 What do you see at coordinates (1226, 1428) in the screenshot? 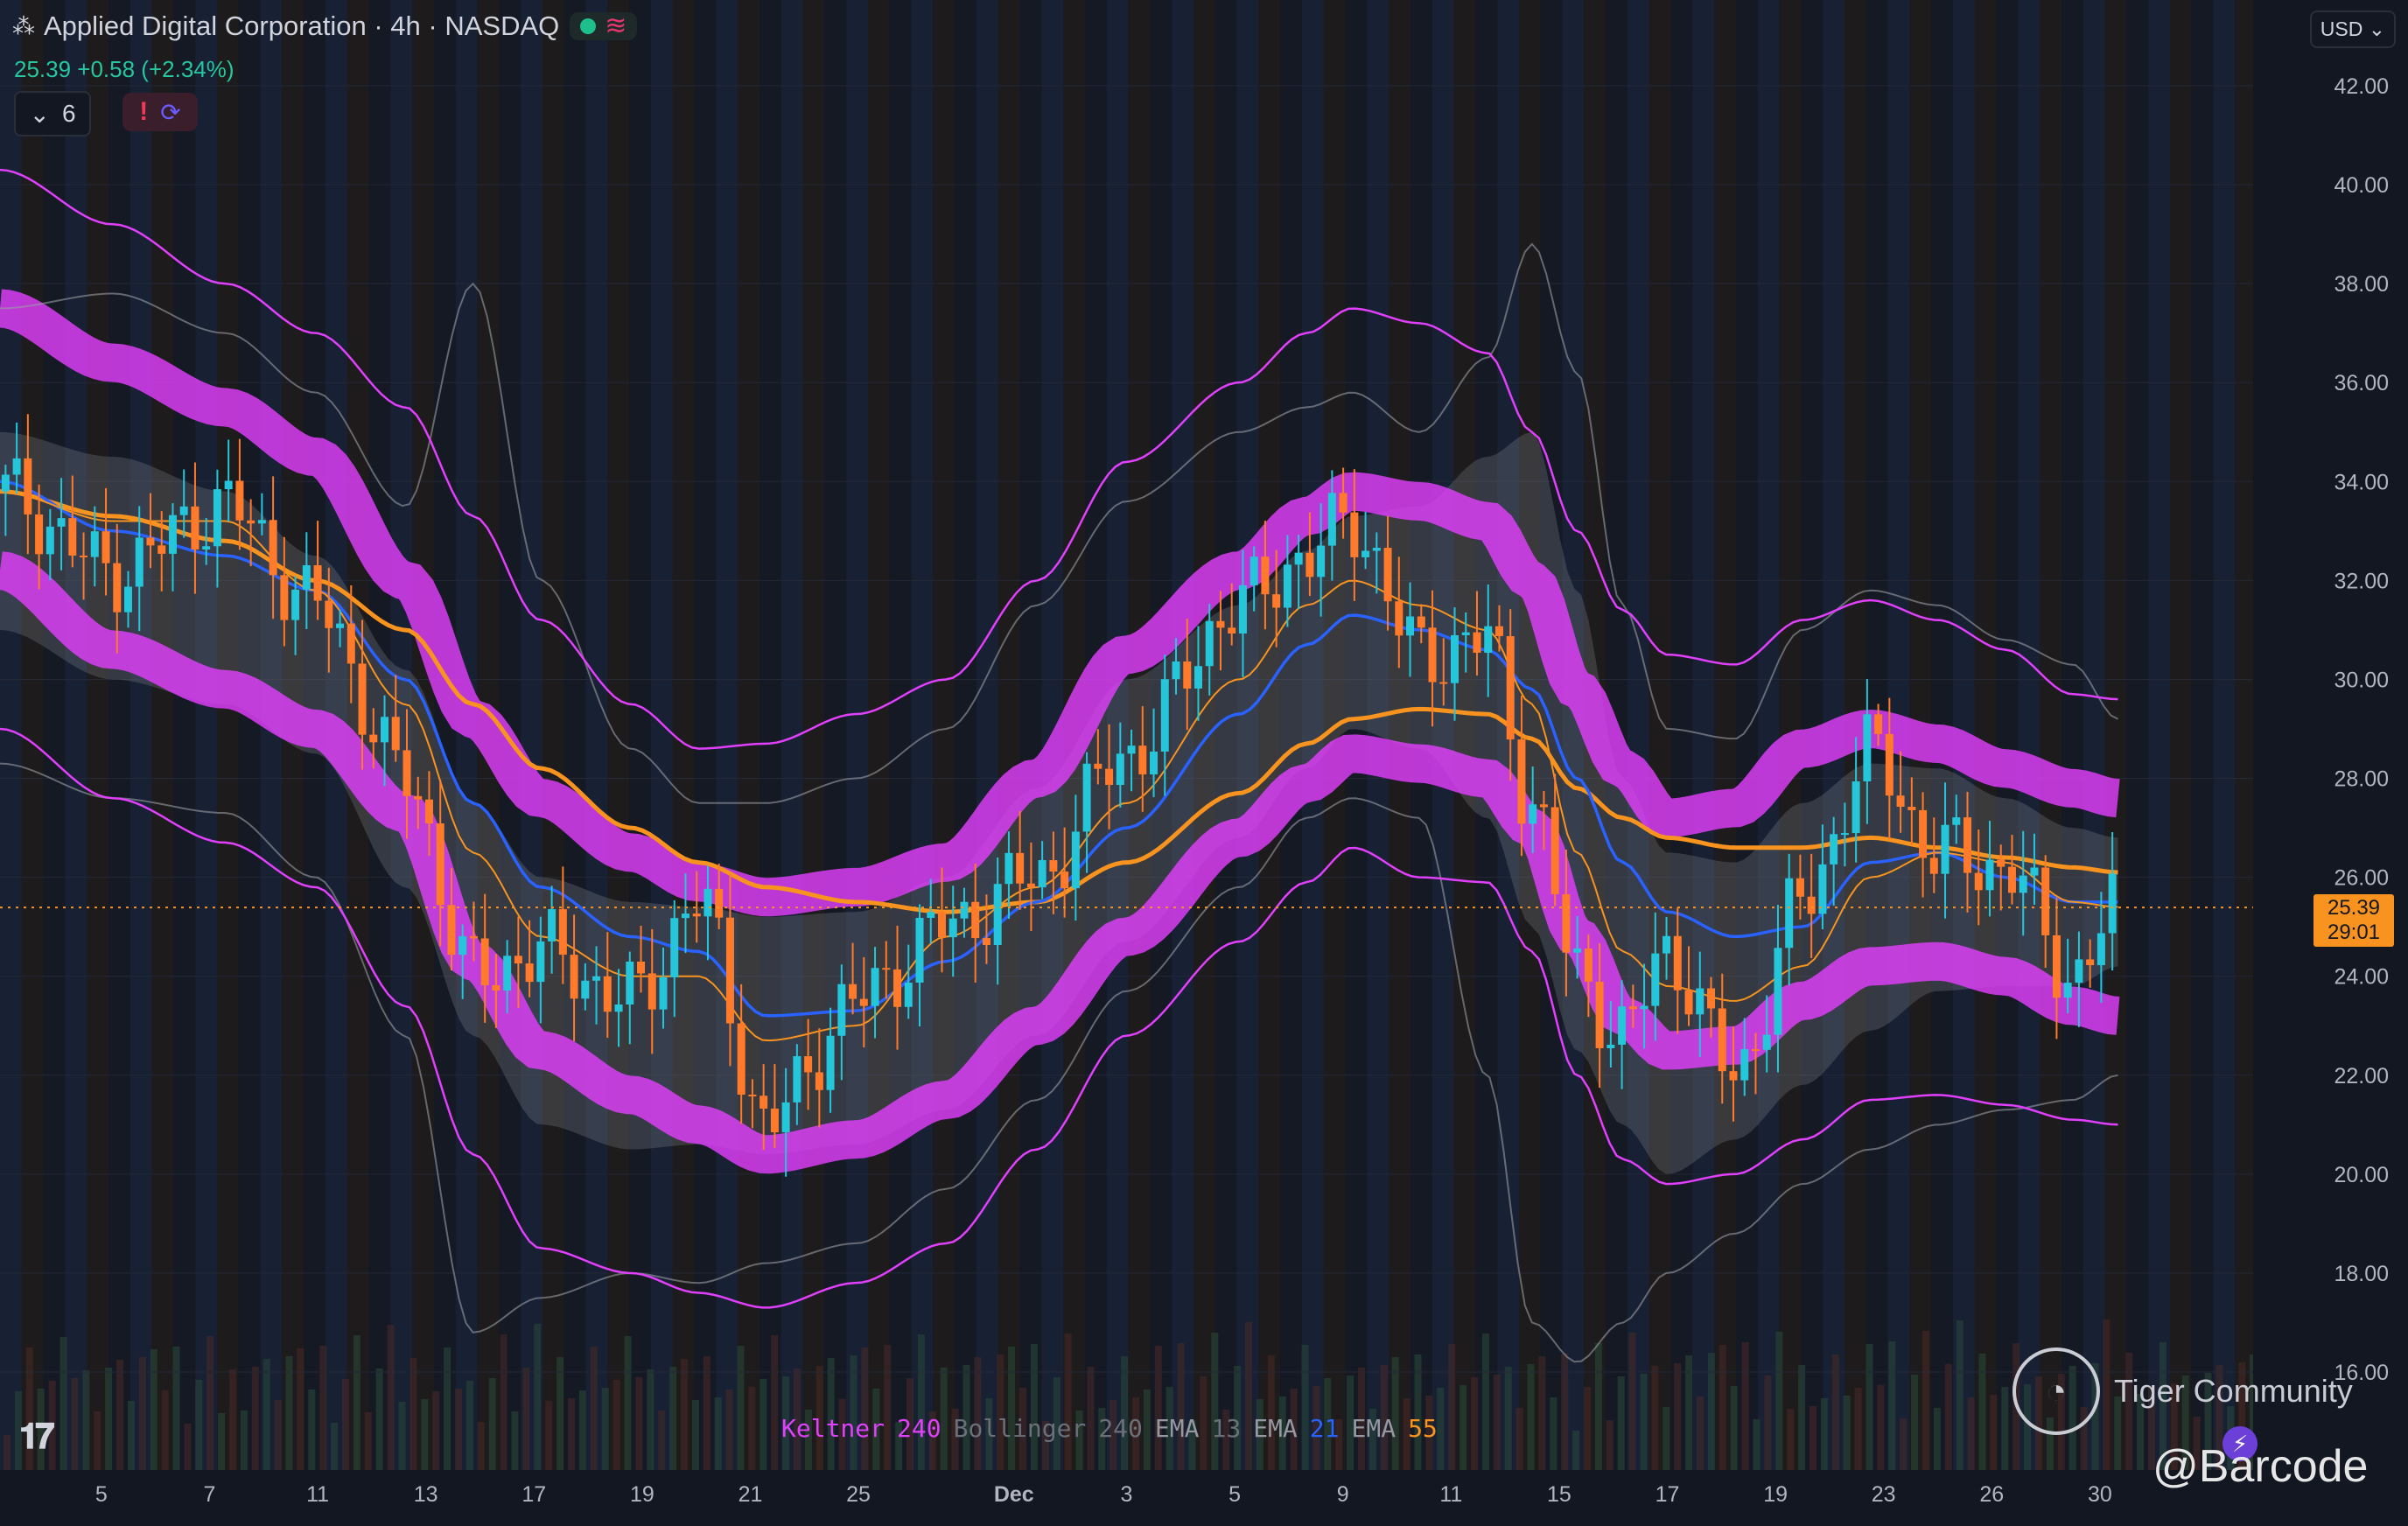
I see `legend-param: 13` at bounding box center [1226, 1428].